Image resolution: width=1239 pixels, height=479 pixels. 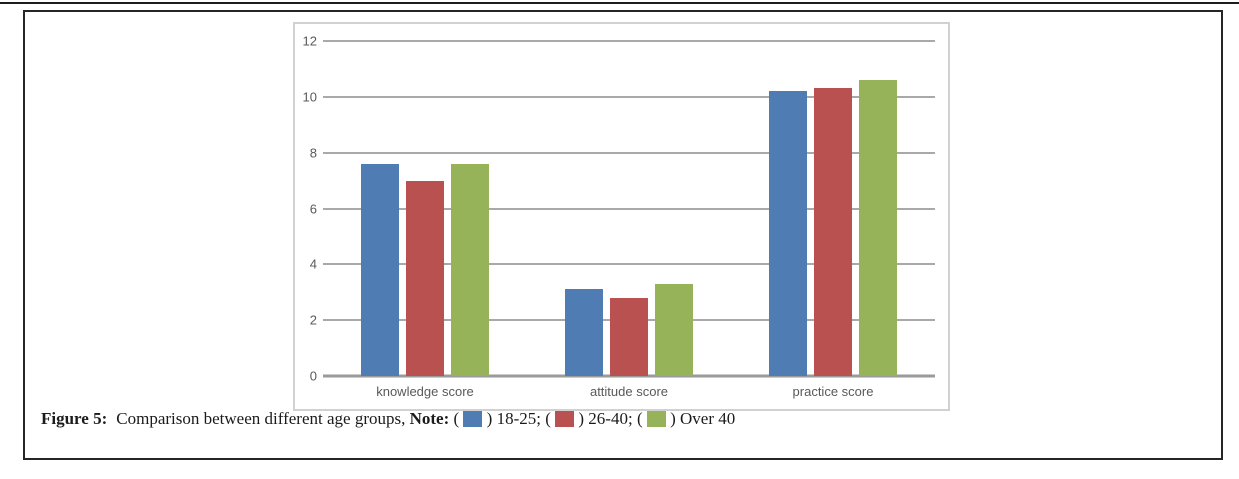 I want to click on y-tick-label-0: 0, so click(x=313, y=376).